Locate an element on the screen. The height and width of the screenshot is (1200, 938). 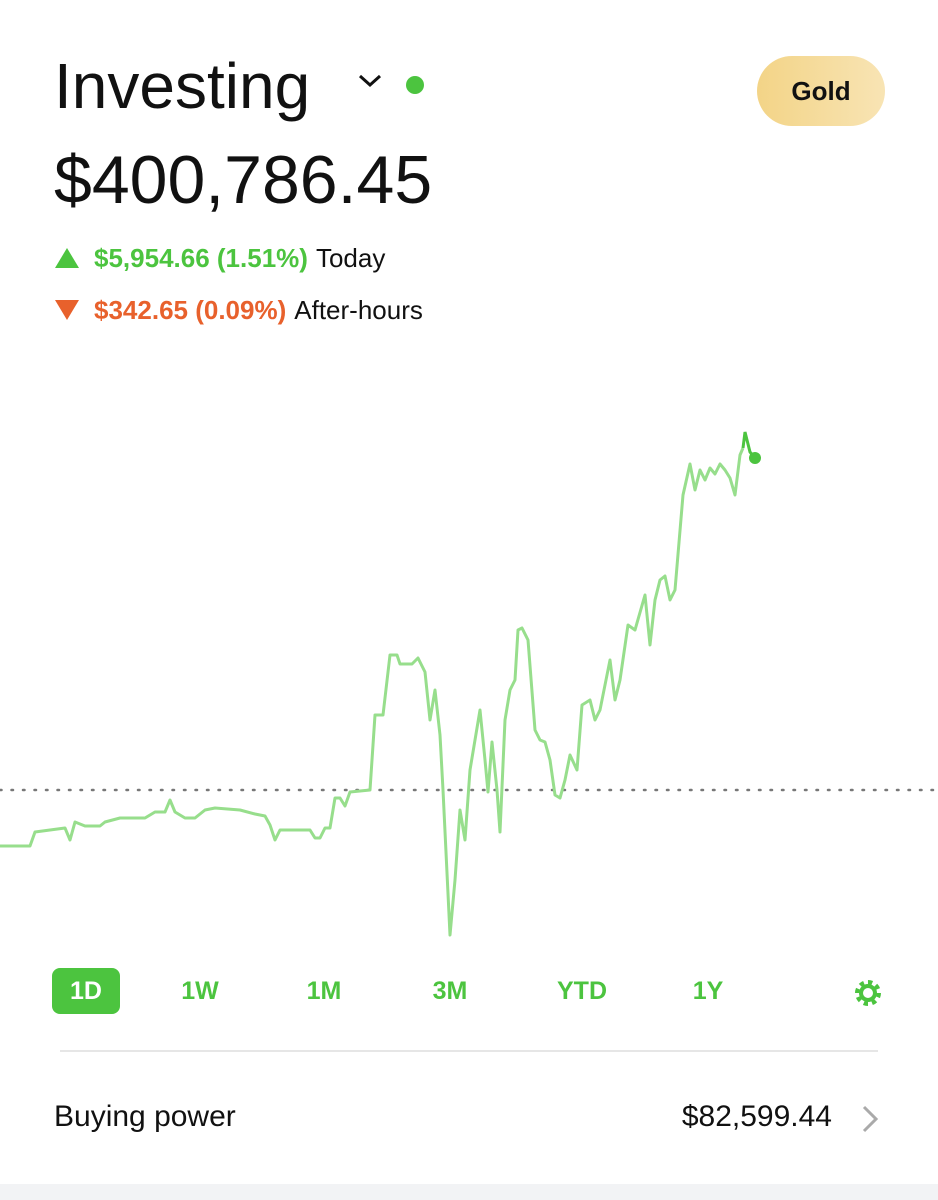
today-label: Today is located at coordinates (350, 258).